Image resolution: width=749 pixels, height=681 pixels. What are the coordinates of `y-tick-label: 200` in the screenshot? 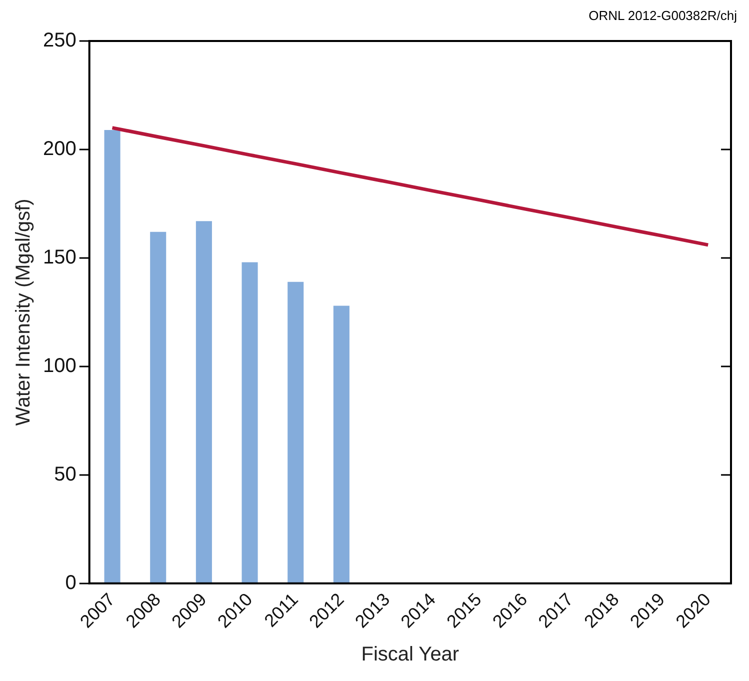 It's located at (59, 149).